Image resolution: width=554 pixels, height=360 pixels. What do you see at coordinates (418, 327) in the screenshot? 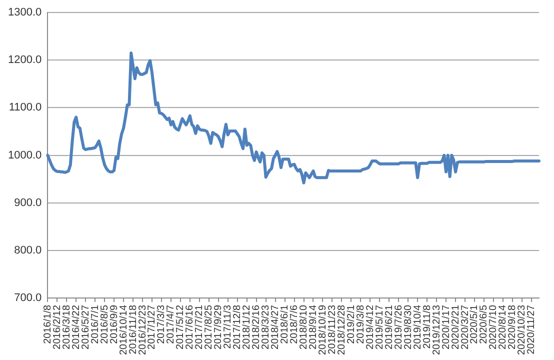
I see `x-tick-label: 2019/10/4` at bounding box center [418, 327].